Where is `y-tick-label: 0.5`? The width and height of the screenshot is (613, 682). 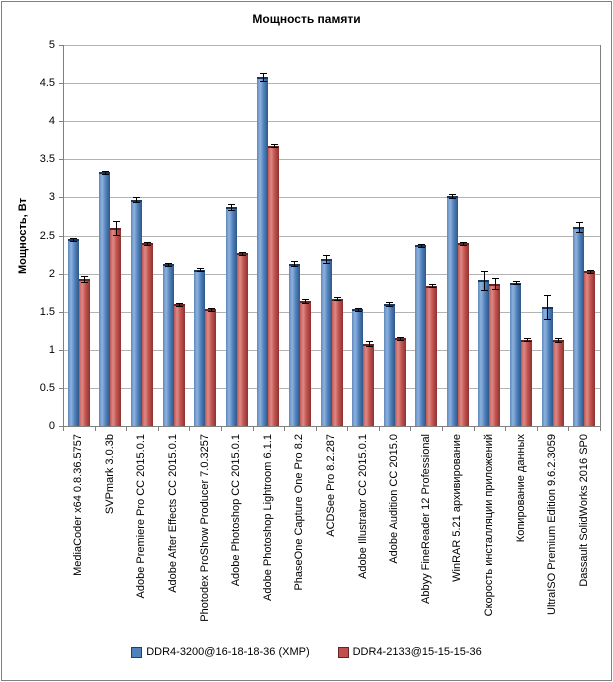 y-tick-label: 0.5 is located at coordinates (47, 388).